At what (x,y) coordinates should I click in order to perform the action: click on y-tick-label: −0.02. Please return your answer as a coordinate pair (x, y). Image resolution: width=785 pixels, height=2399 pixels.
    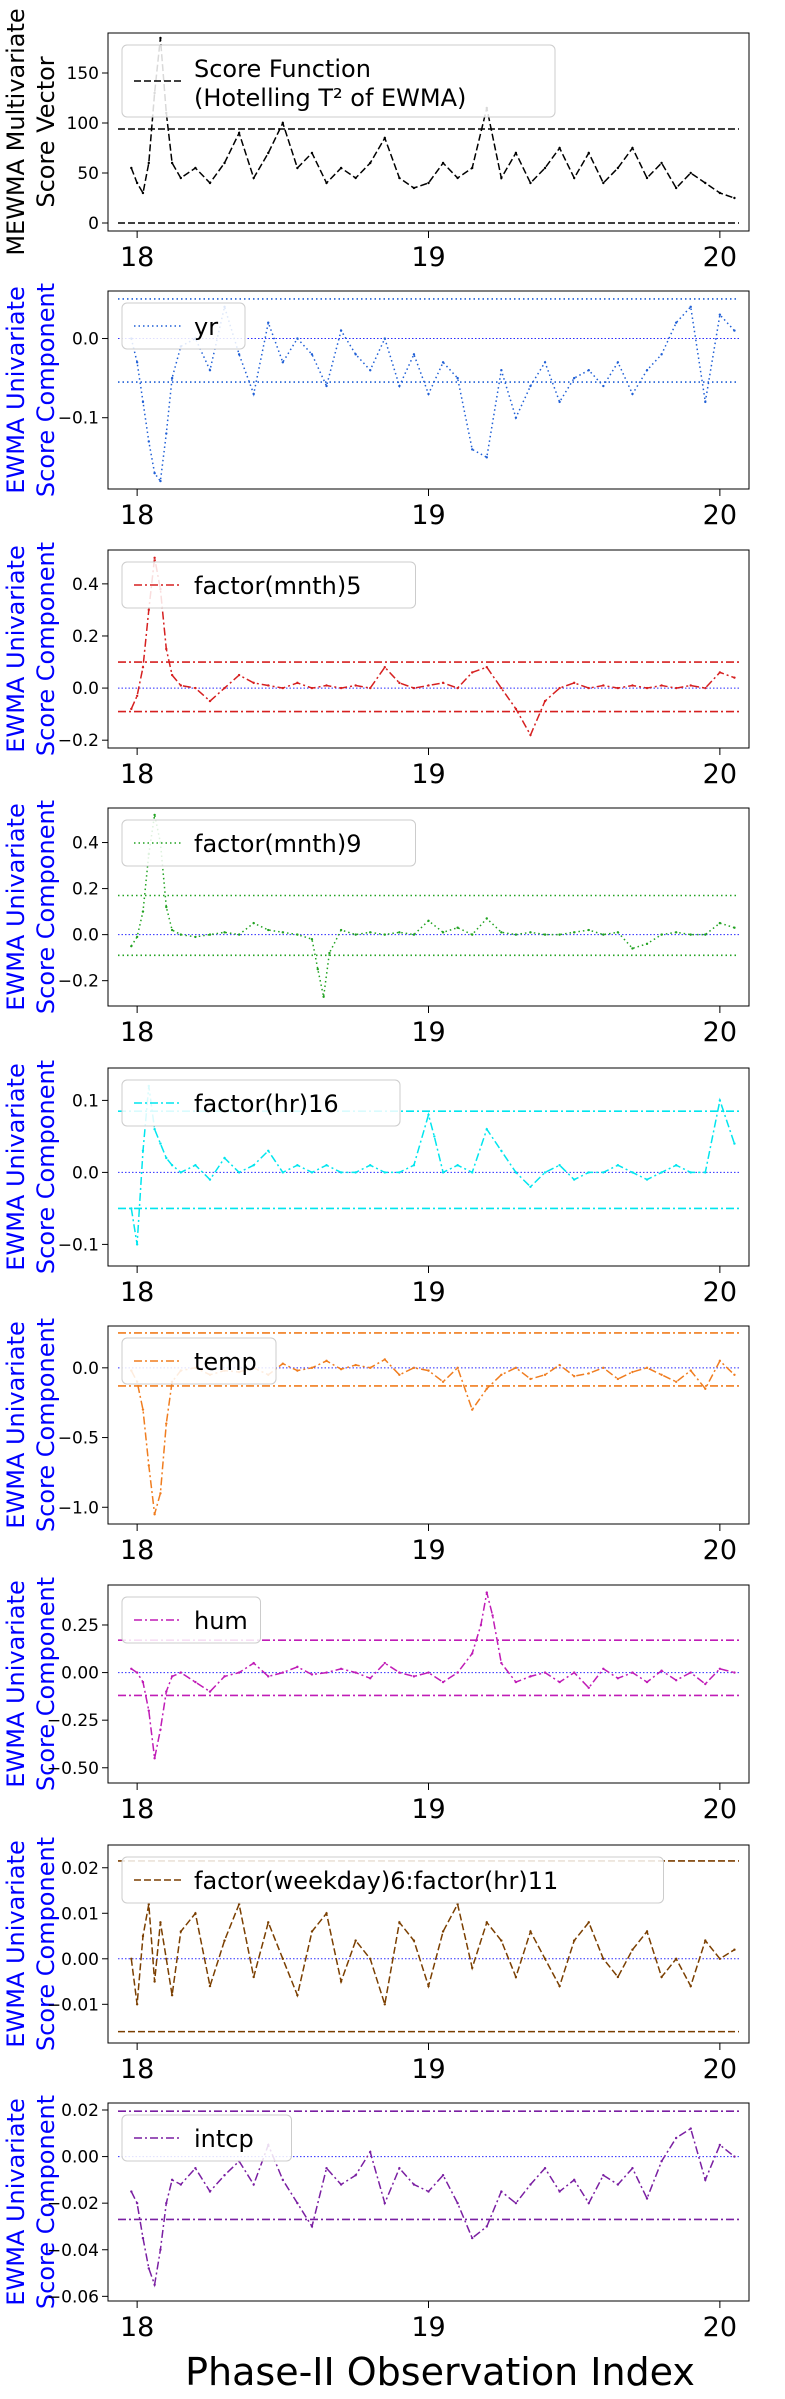
    Looking at the image, I should click on (73, 2204).